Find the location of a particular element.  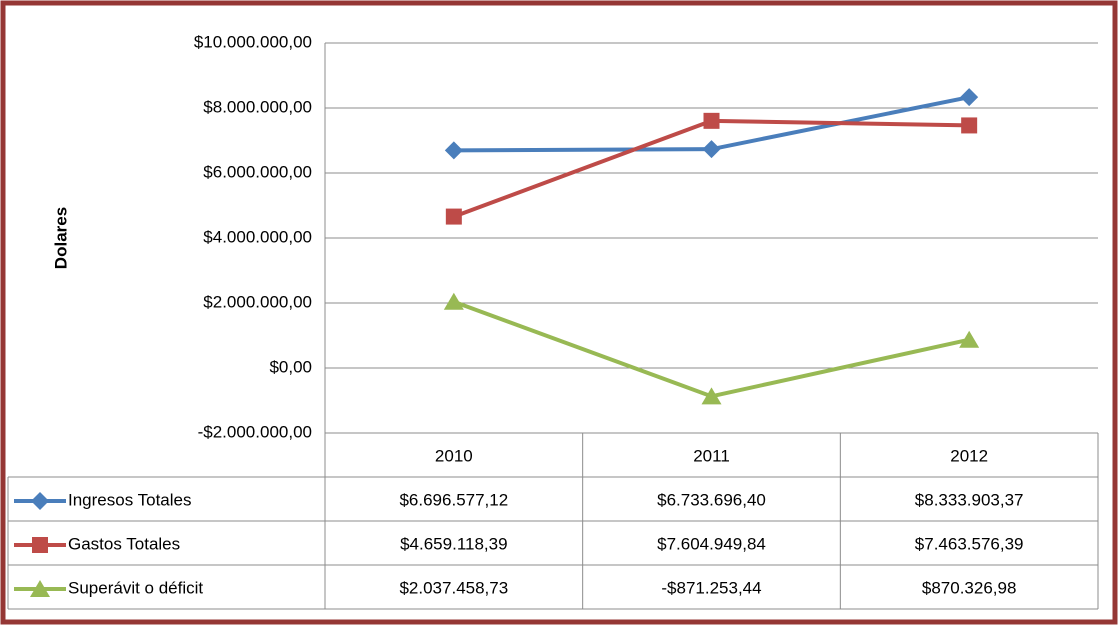

y-tick-label: $2.000.000,00 is located at coordinates (257, 301).